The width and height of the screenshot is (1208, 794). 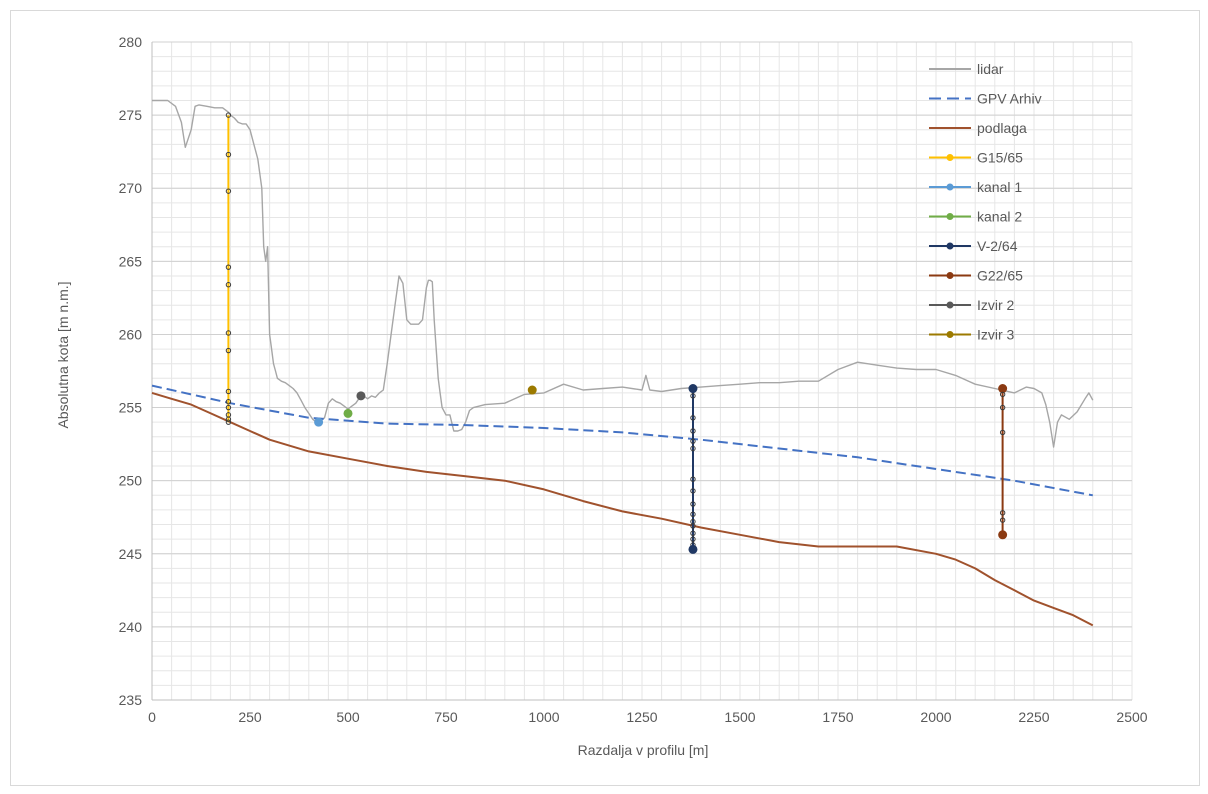 I want to click on x-tick-label: 2250, so click(x=1033, y=717).